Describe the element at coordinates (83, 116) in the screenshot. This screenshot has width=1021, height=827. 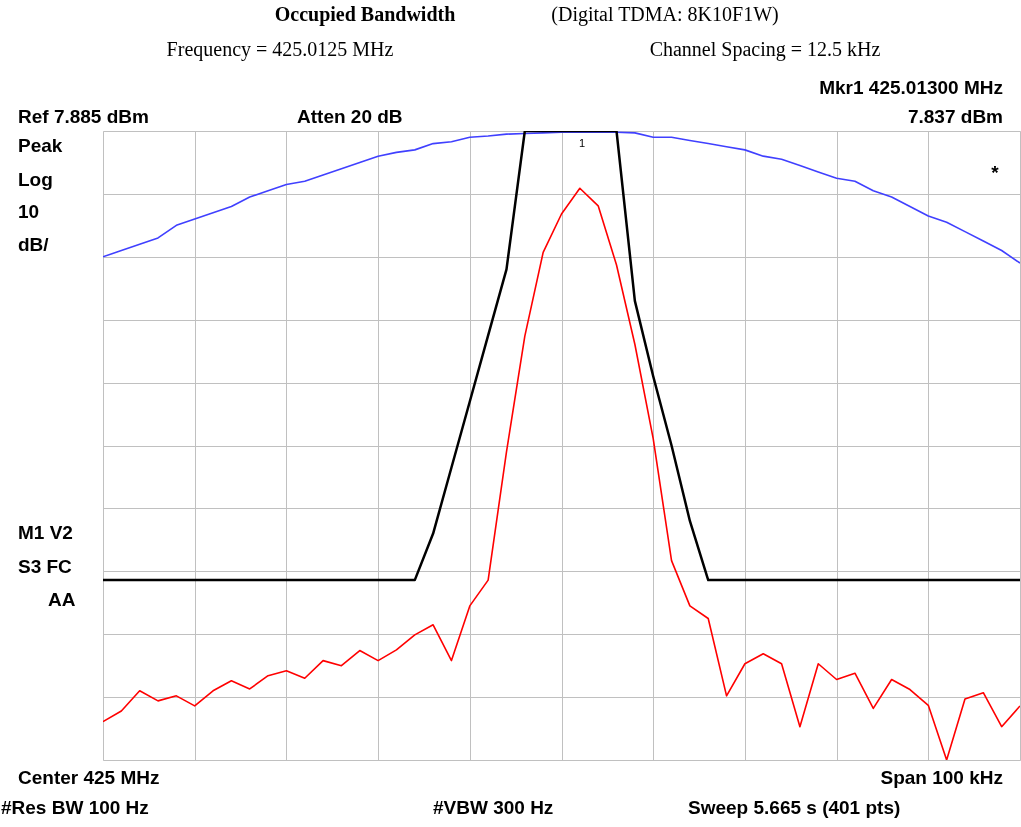
I see `text: Ref 7.885 dBm` at that location.